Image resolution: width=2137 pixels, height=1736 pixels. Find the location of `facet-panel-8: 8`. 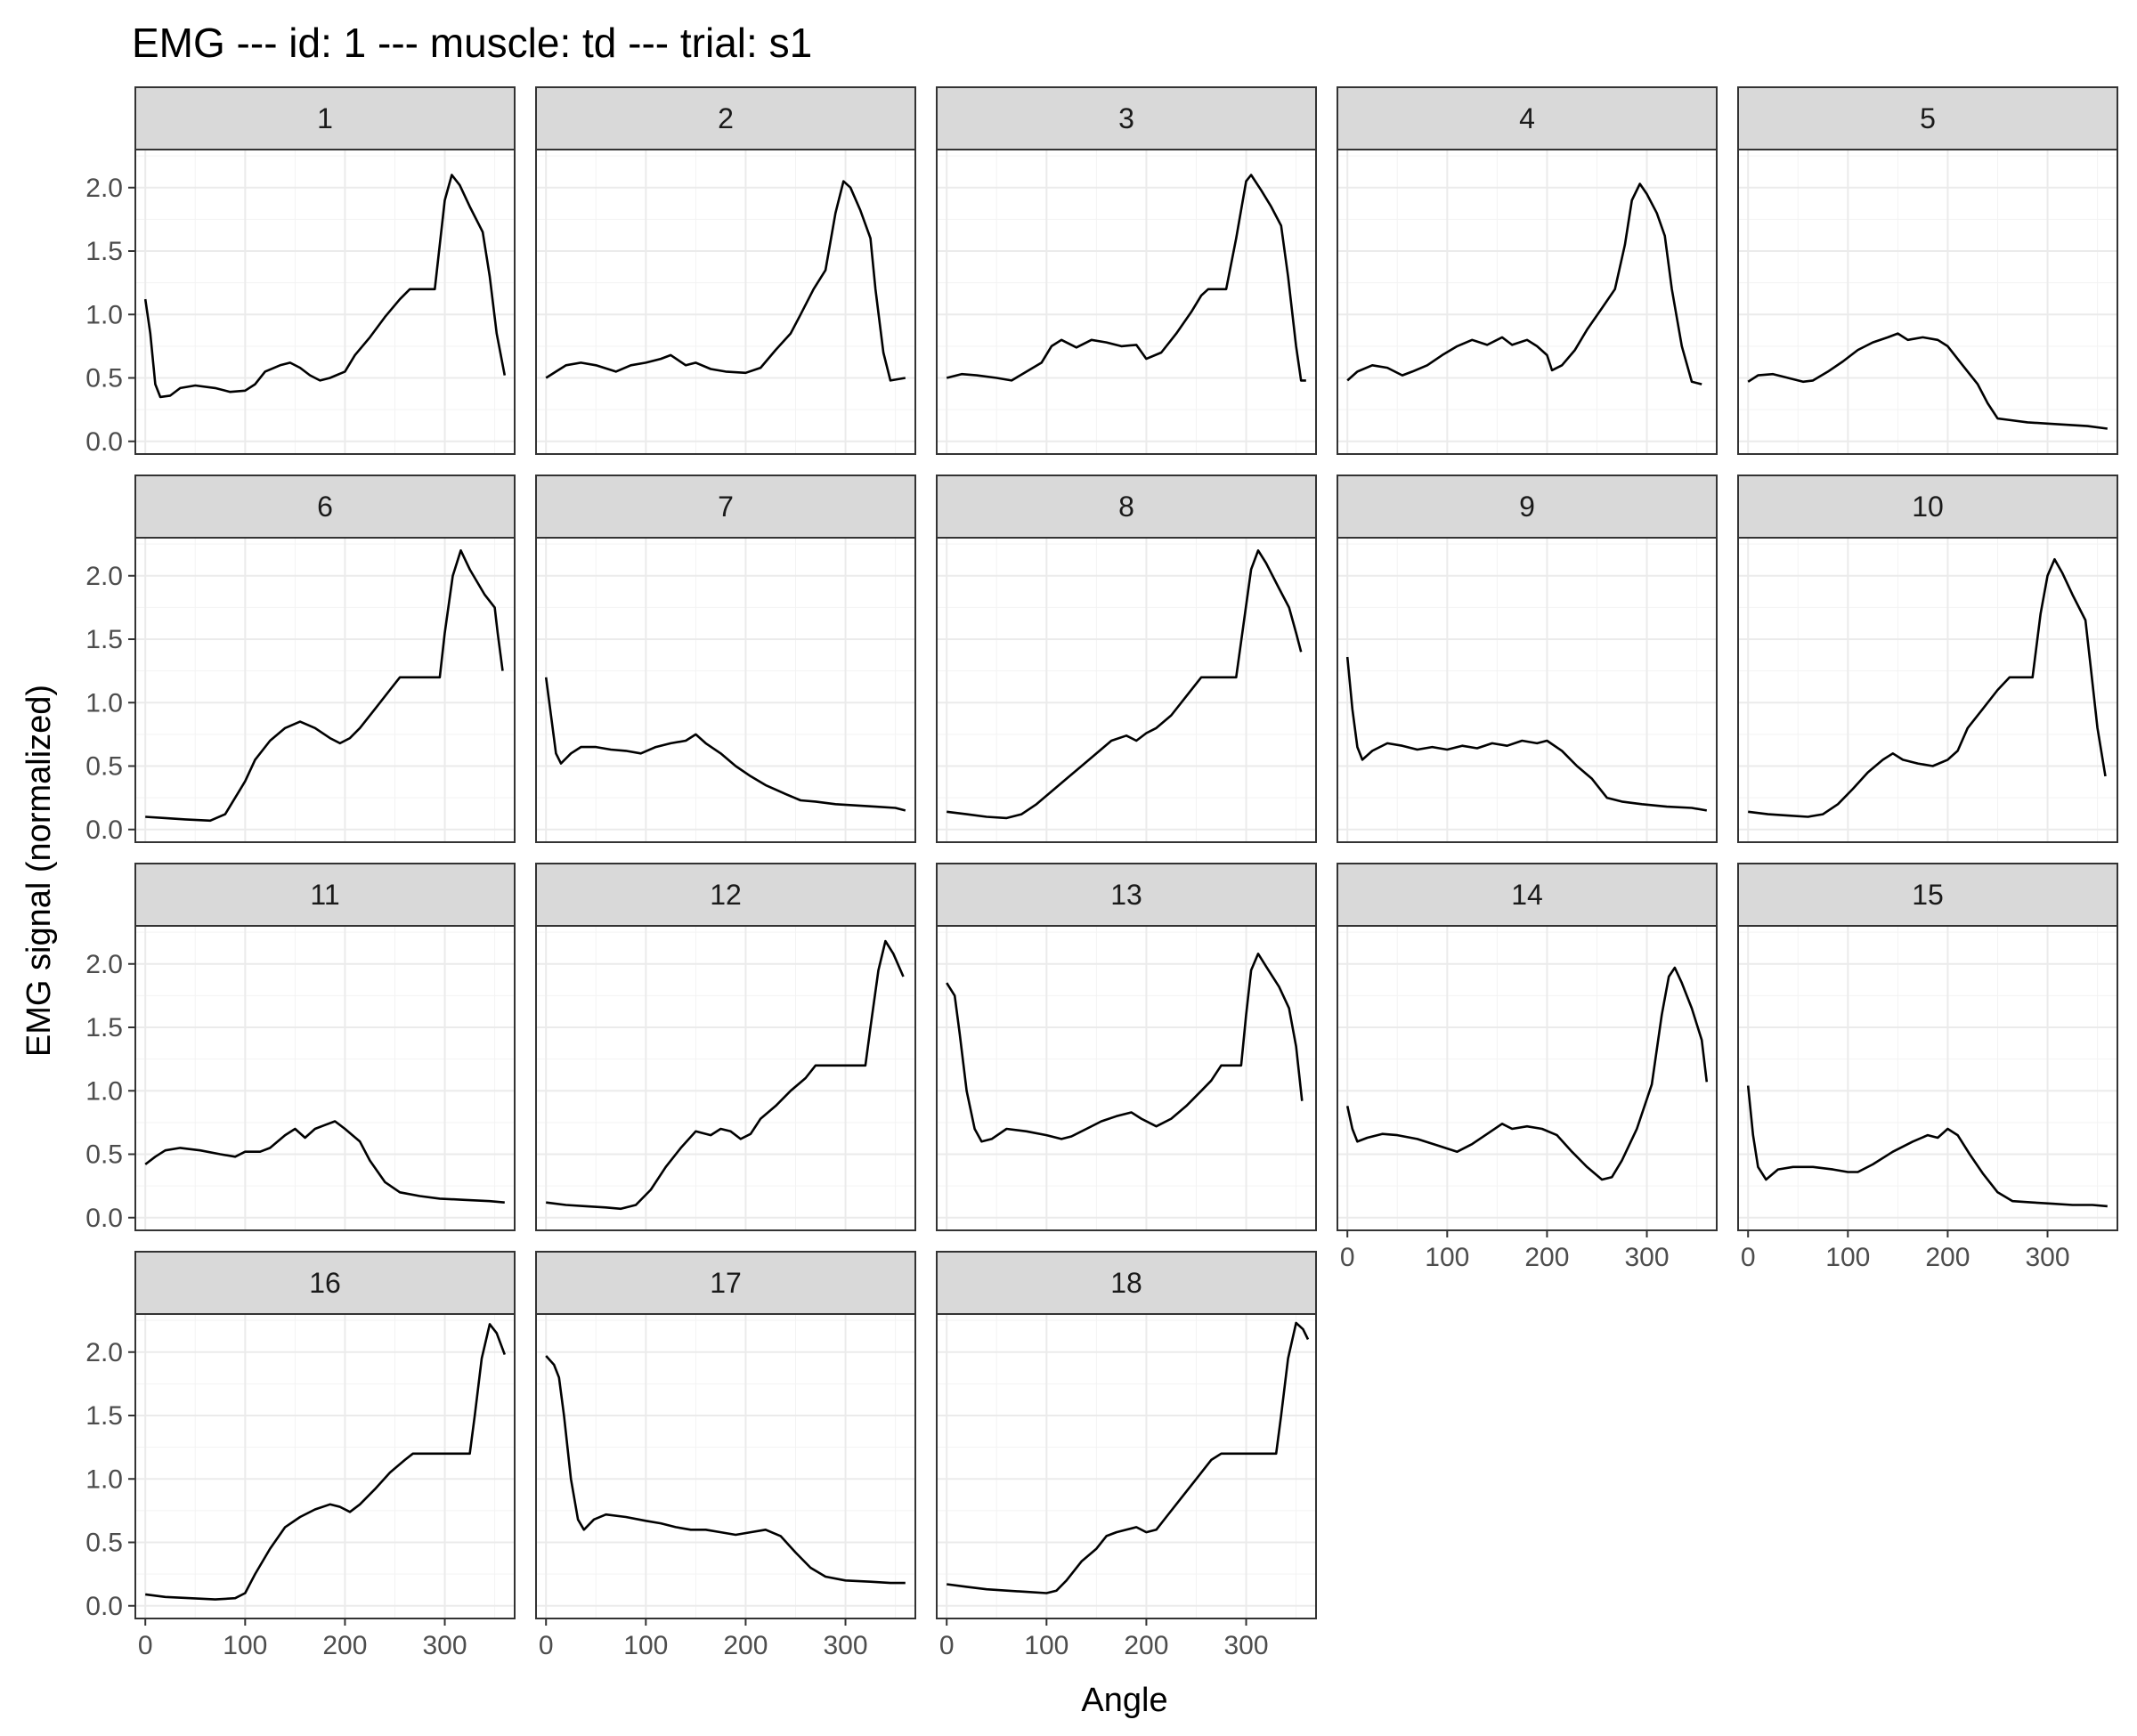

facet-panel-8: 8 is located at coordinates (1126, 659).